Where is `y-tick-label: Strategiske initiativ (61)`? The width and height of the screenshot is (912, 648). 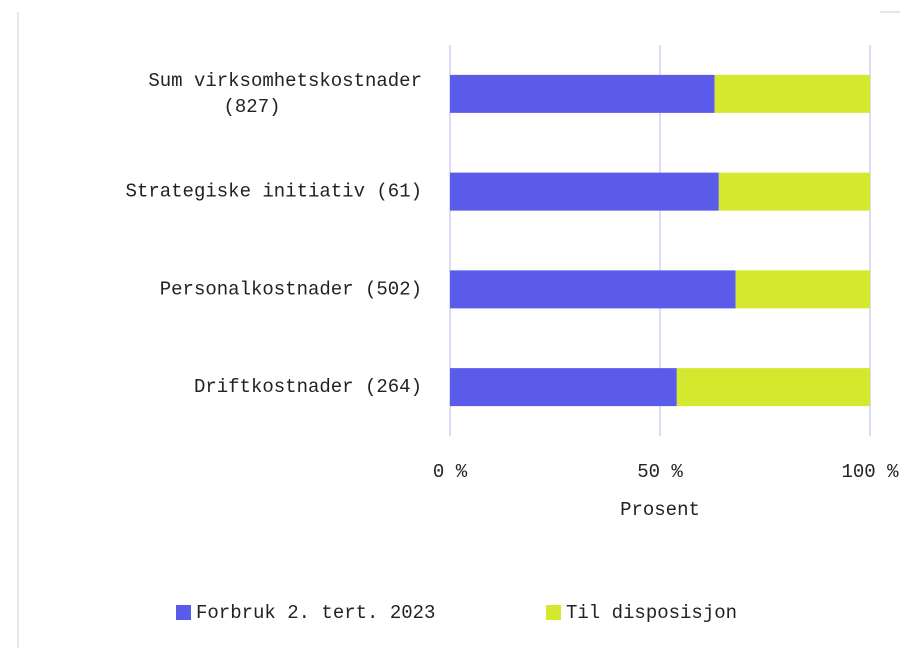 y-tick-label: Strategiske initiativ (61) is located at coordinates (274, 192).